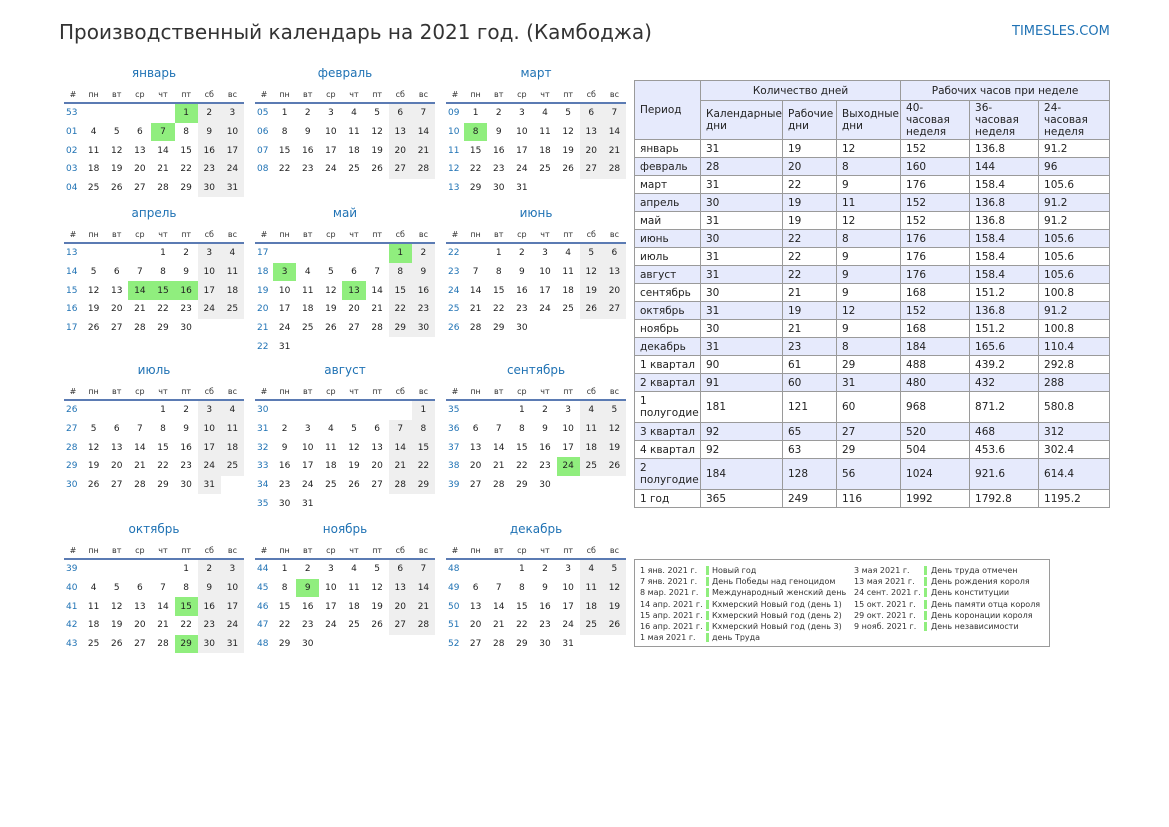  I want to click on value-cell: 520, so click(935, 431).